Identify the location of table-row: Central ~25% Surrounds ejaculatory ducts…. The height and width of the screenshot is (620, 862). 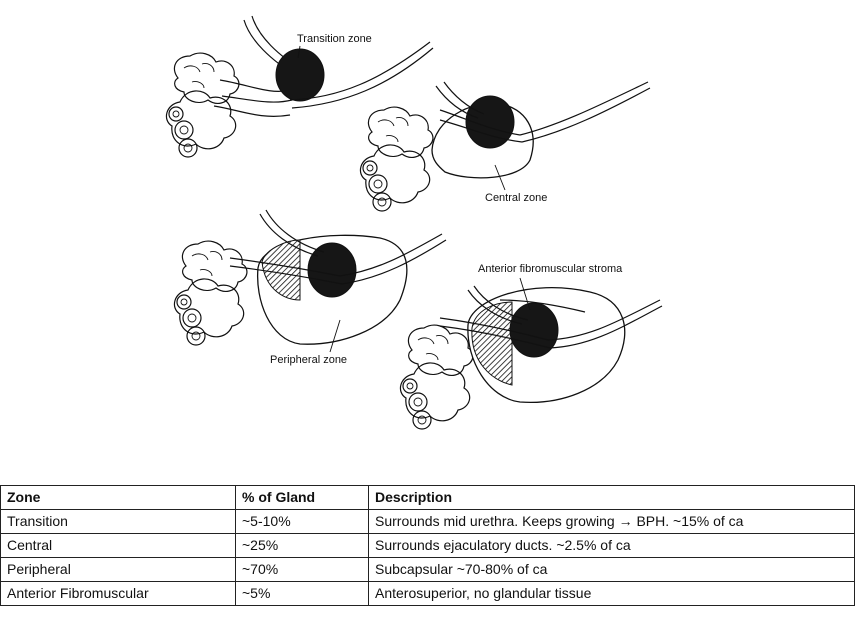
(427, 545).